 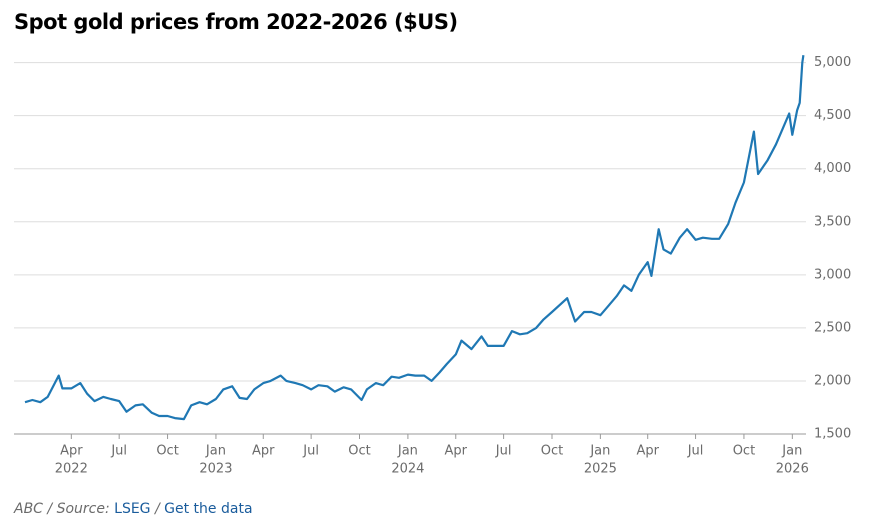 I want to click on x-tick-year: 2025, so click(x=600, y=469).